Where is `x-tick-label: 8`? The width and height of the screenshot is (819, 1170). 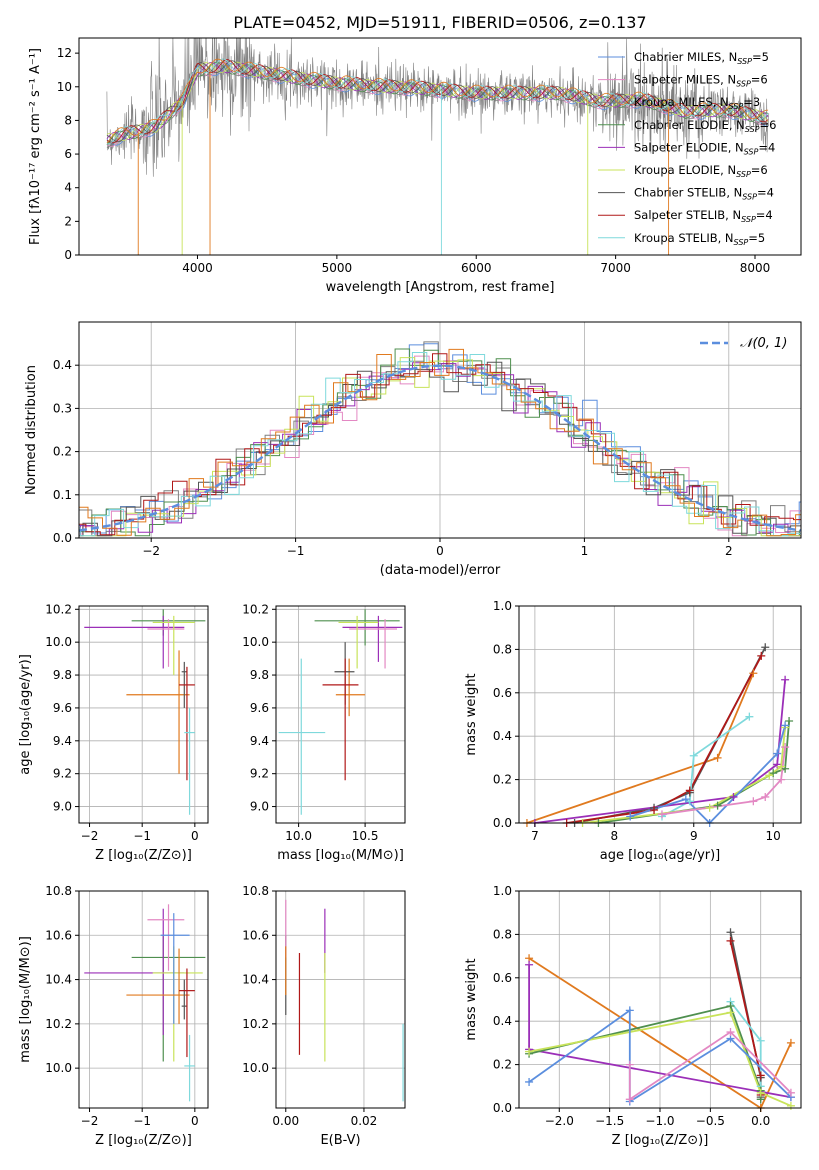 x-tick-label: 8 is located at coordinates (615, 836).